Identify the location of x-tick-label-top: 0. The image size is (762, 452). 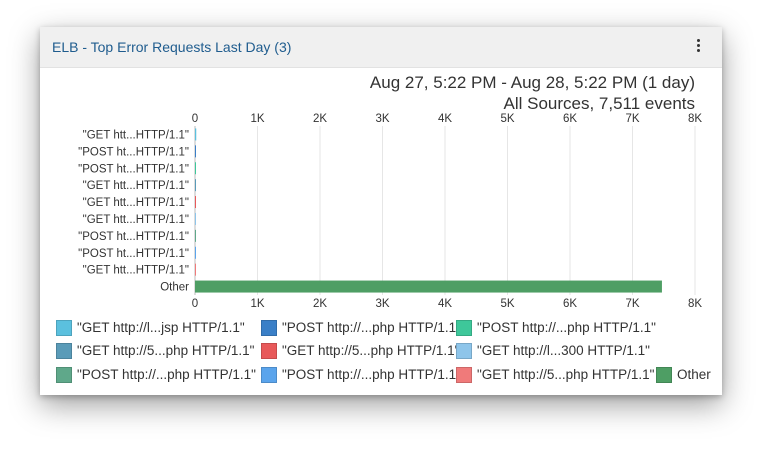
(195, 119).